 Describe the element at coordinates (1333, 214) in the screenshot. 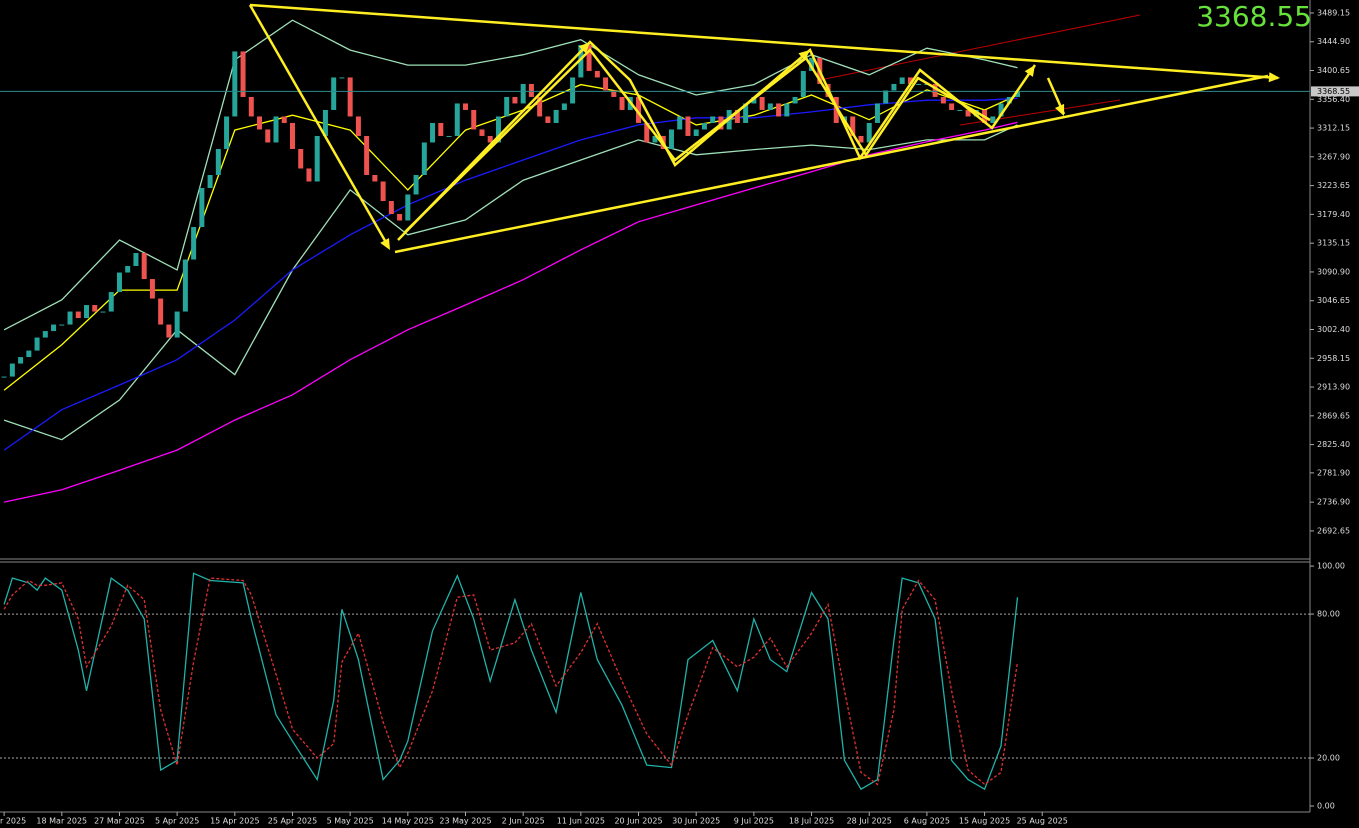

I see `y-tick-label: 3179.40` at that location.